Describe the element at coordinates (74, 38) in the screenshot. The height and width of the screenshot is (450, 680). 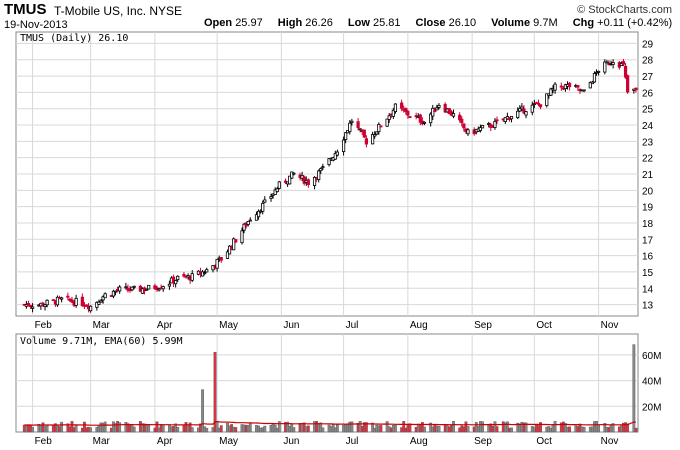
I see `price-legend: TMUS (Daily) 26.10` at that location.